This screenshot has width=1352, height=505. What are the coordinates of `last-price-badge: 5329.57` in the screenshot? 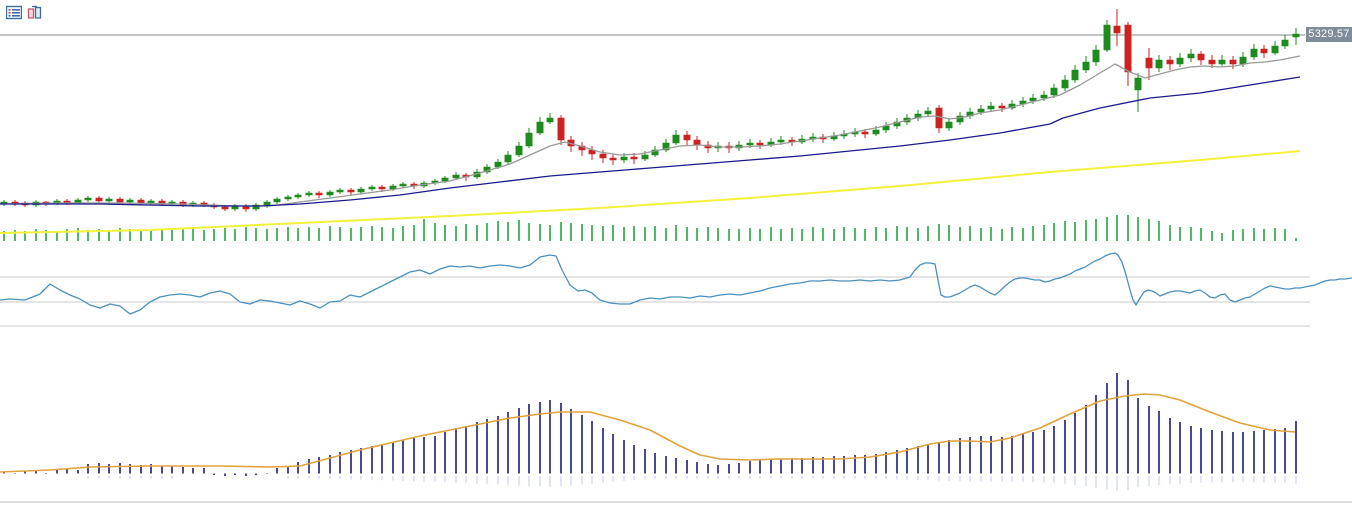 It's located at (1329, 34).